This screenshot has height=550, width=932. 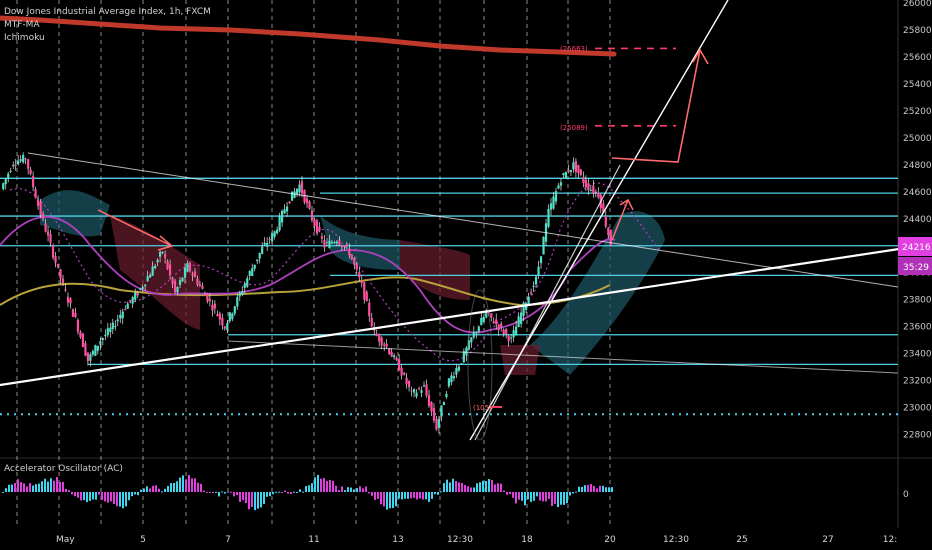 What do you see at coordinates (917, 328) in the screenshot?
I see `y-tick-label: 23600` at bounding box center [917, 328].